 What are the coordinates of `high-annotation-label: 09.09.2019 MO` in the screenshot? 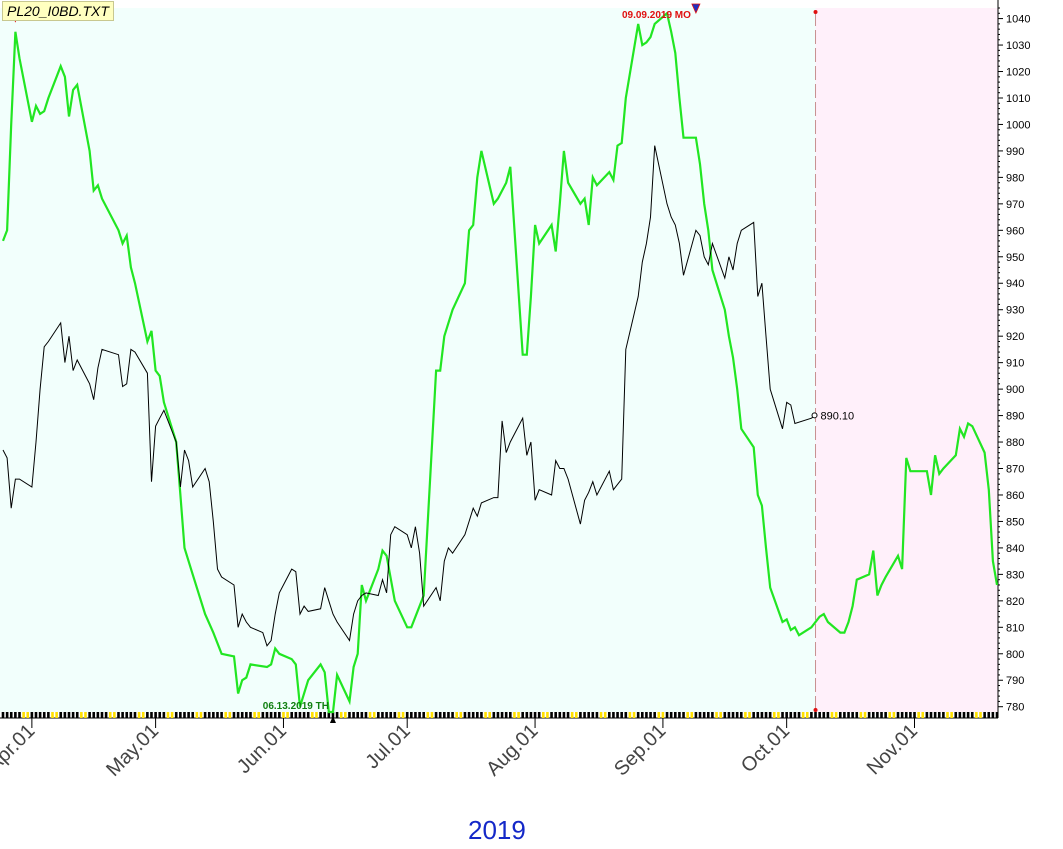 It's located at (656, 15).